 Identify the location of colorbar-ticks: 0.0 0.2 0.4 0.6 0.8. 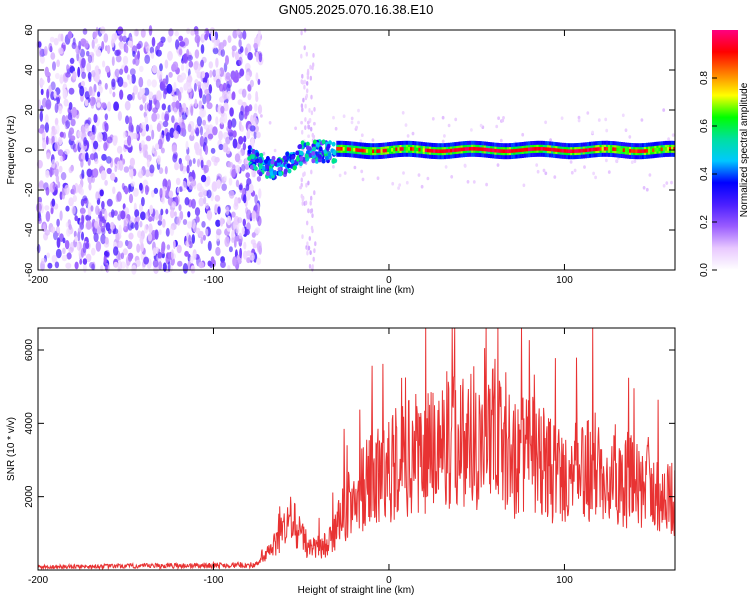
(708, 174).